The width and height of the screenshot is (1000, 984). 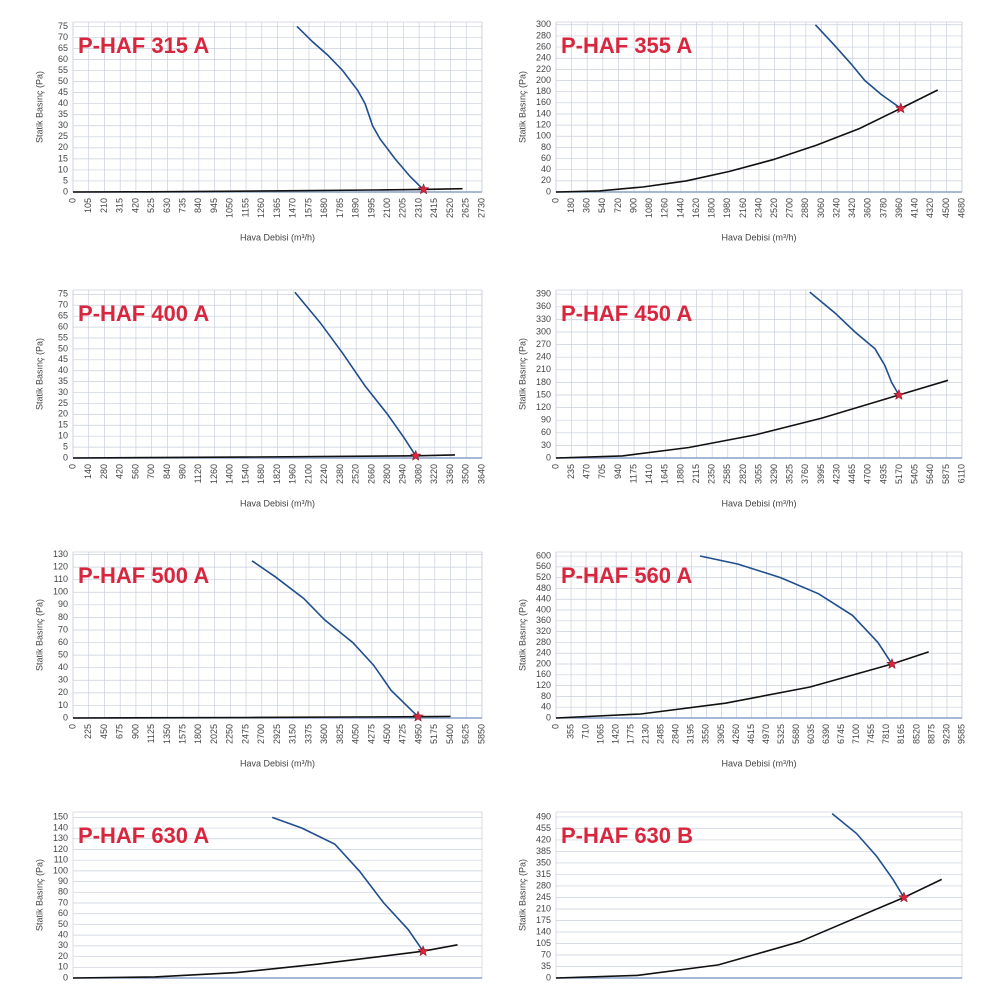 I want to click on x-tick-label: 5325, so click(x=781, y=734).